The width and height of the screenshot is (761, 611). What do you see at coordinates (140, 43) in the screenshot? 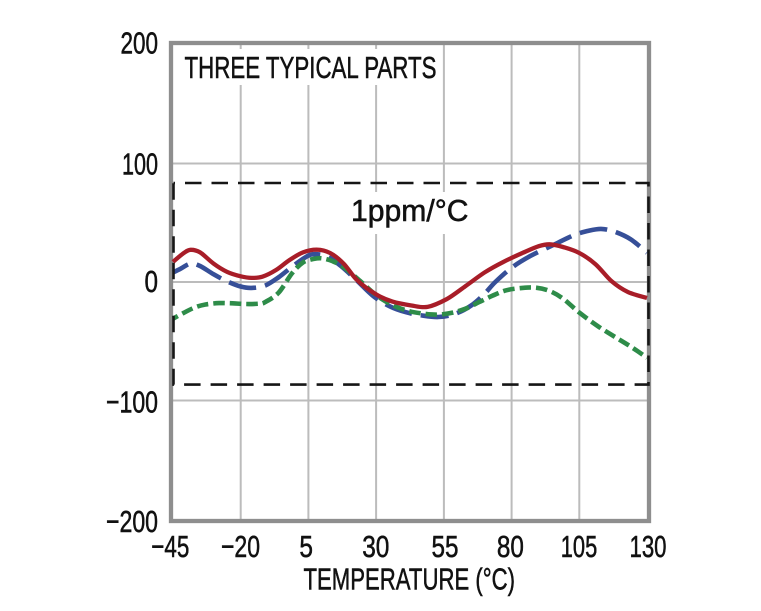
I see `svg-text: 200` at bounding box center [140, 43].